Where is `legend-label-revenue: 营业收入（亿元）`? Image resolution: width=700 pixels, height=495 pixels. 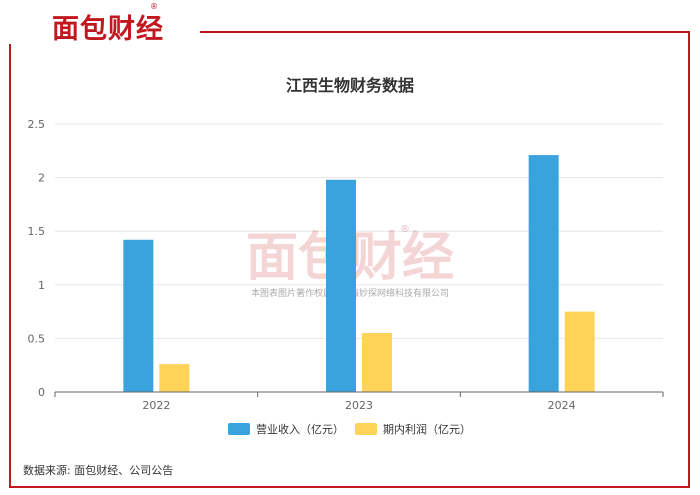
legend-label-revenue: 营业收入（亿元） is located at coordinates (300, 429).